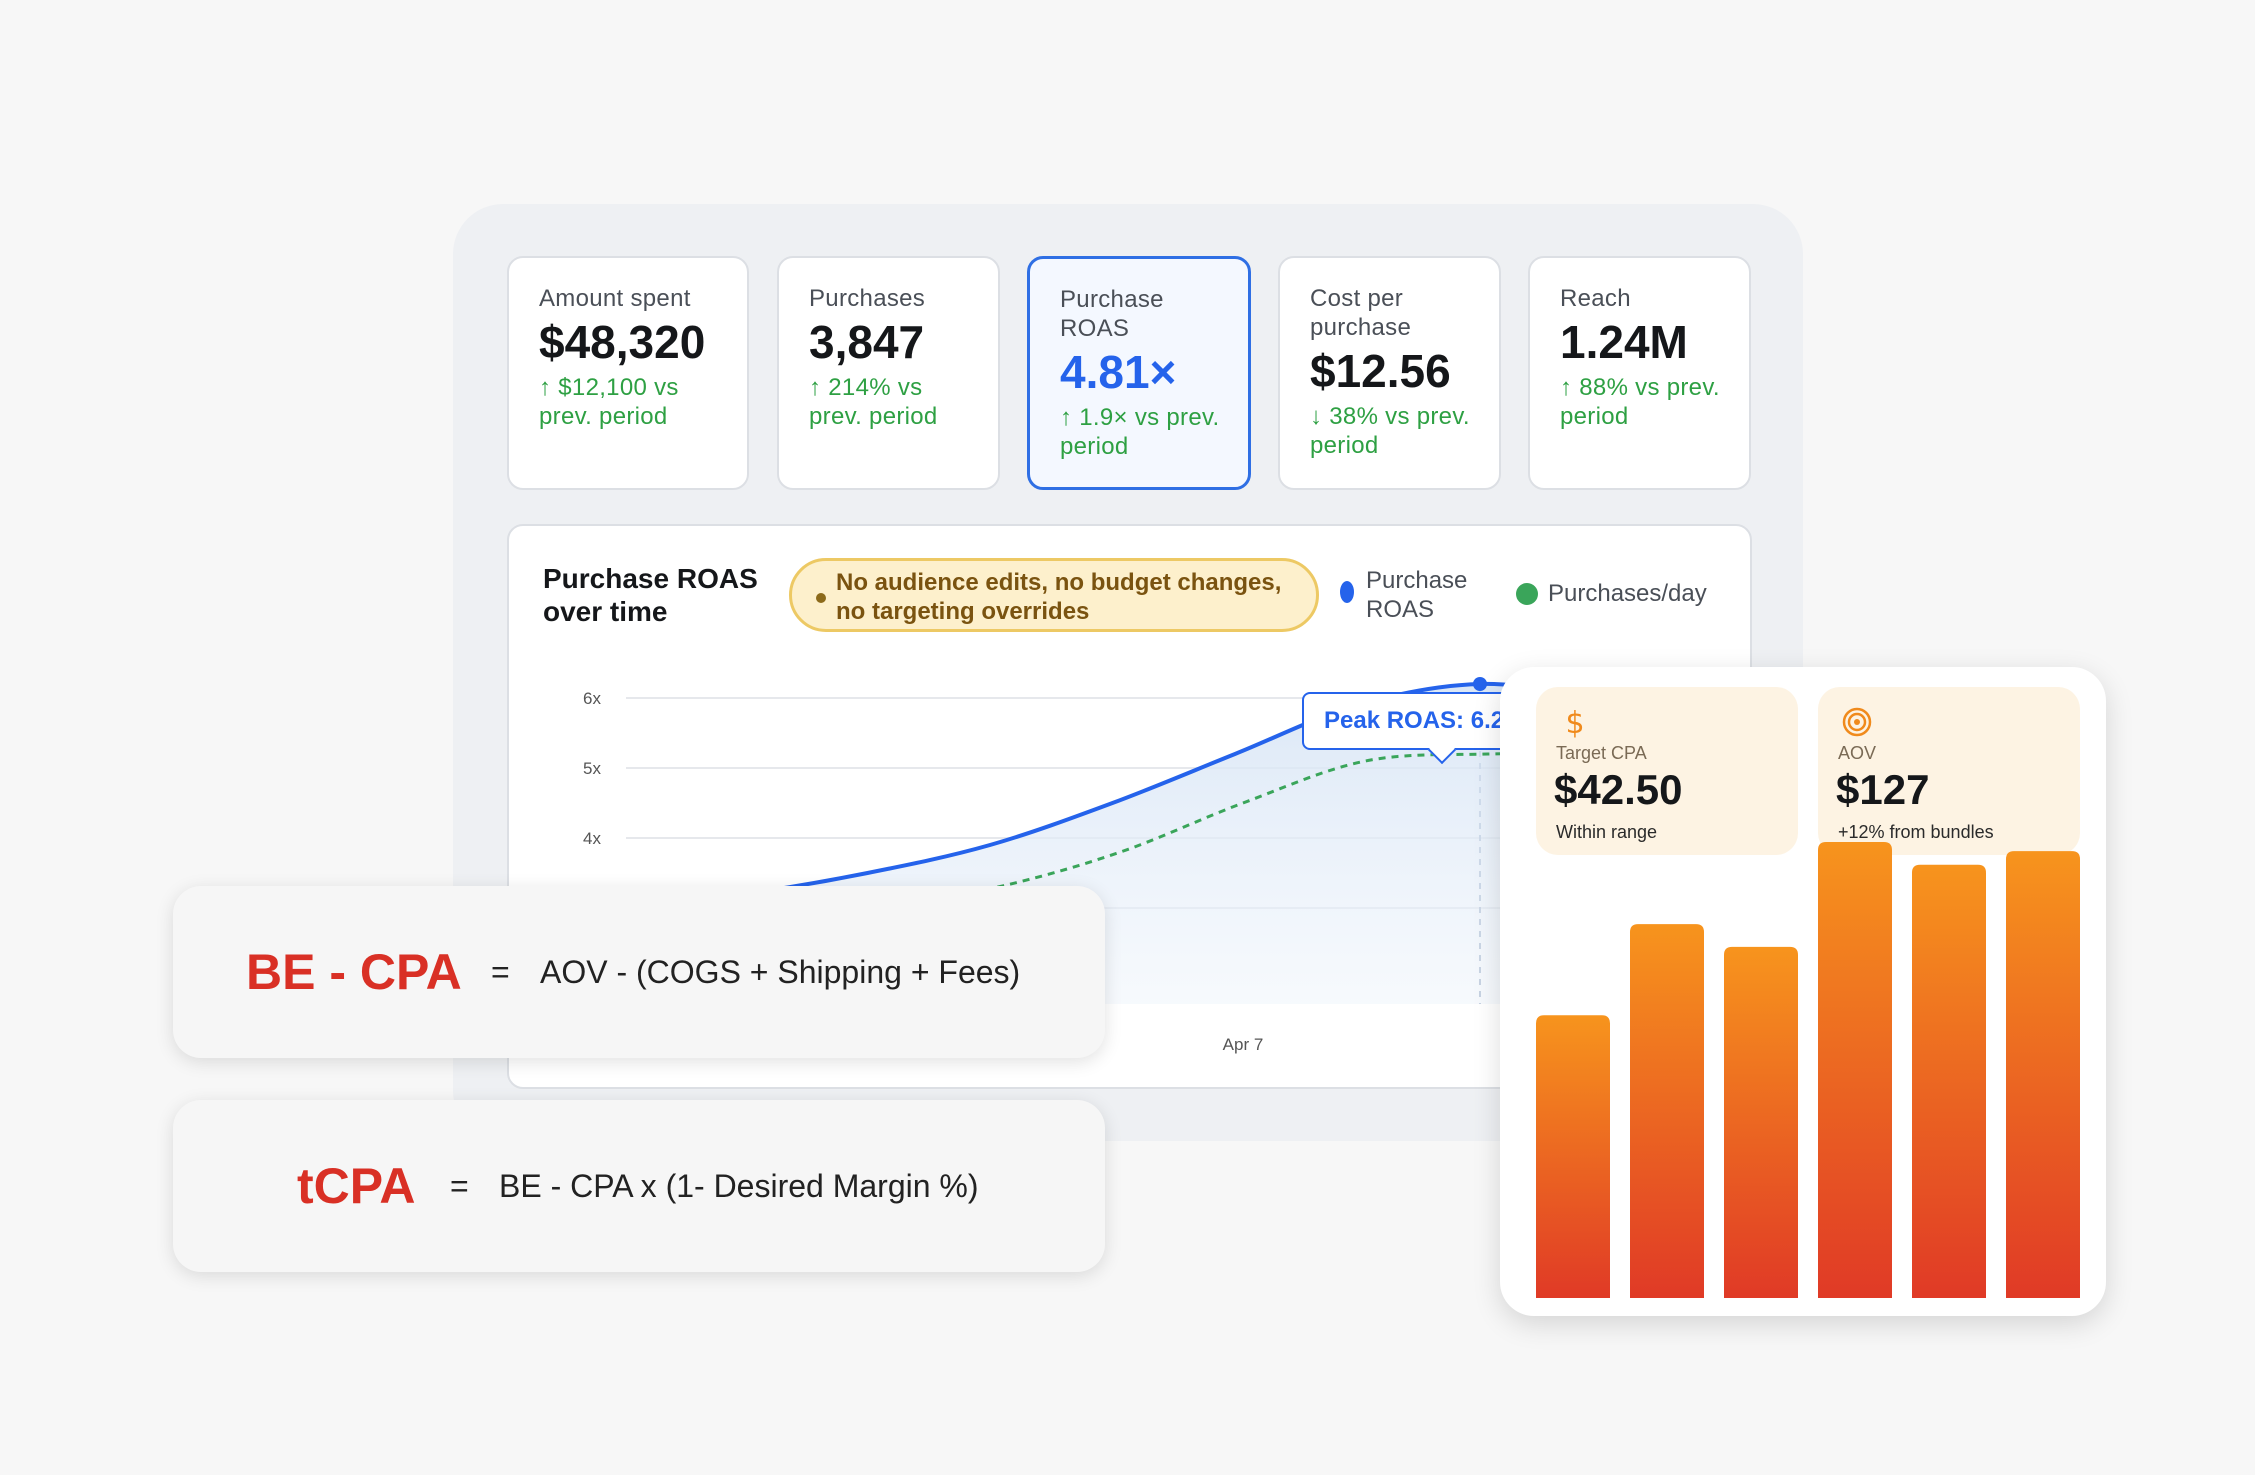 The height and width of the screenshot is (1475, 2255). What do you see at coordinates (354, 972) in the screenshot?
I see `formula-term: BE - CPA` at bounding box center [354, 972].